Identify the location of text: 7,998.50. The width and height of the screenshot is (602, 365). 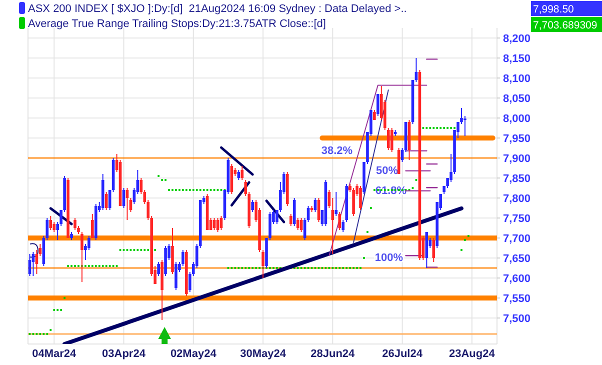
(553, 10).